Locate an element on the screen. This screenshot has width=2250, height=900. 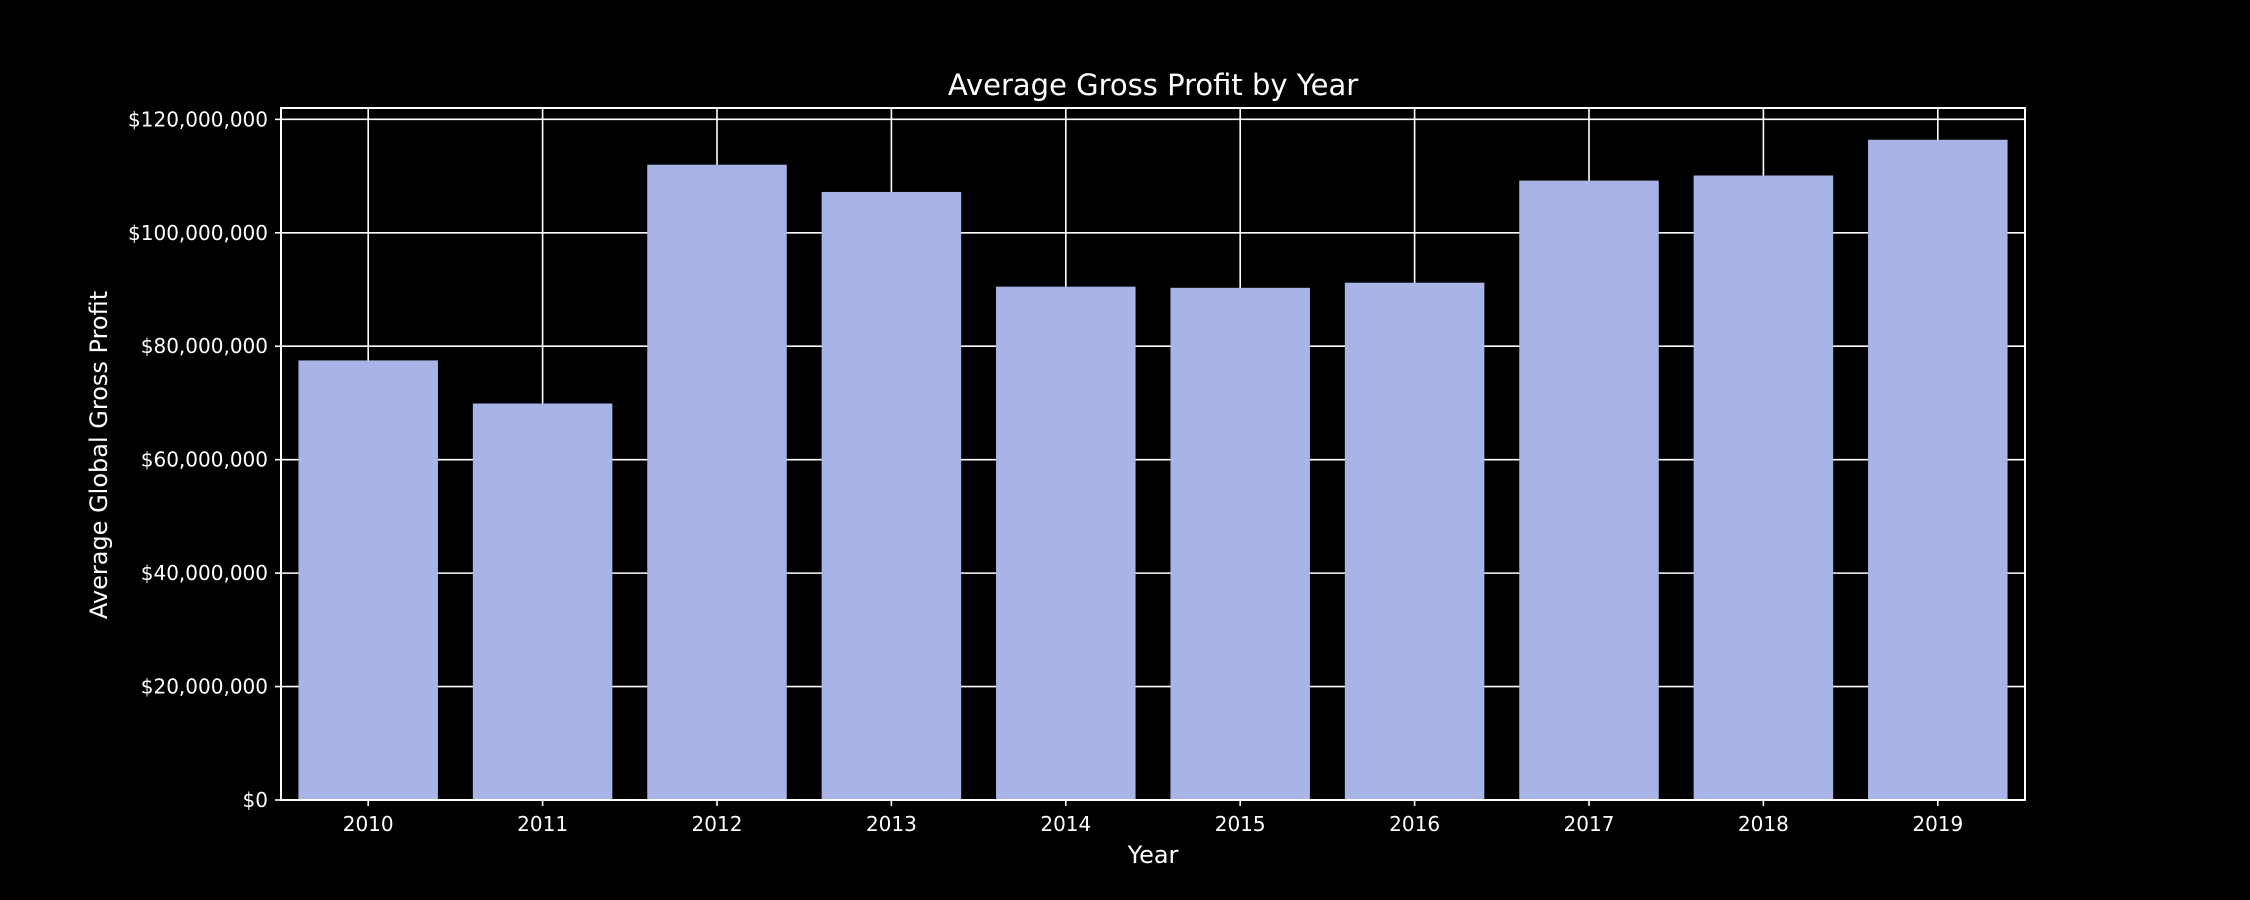
x-tick-label: 2011 is located at coordinates (542, 824).